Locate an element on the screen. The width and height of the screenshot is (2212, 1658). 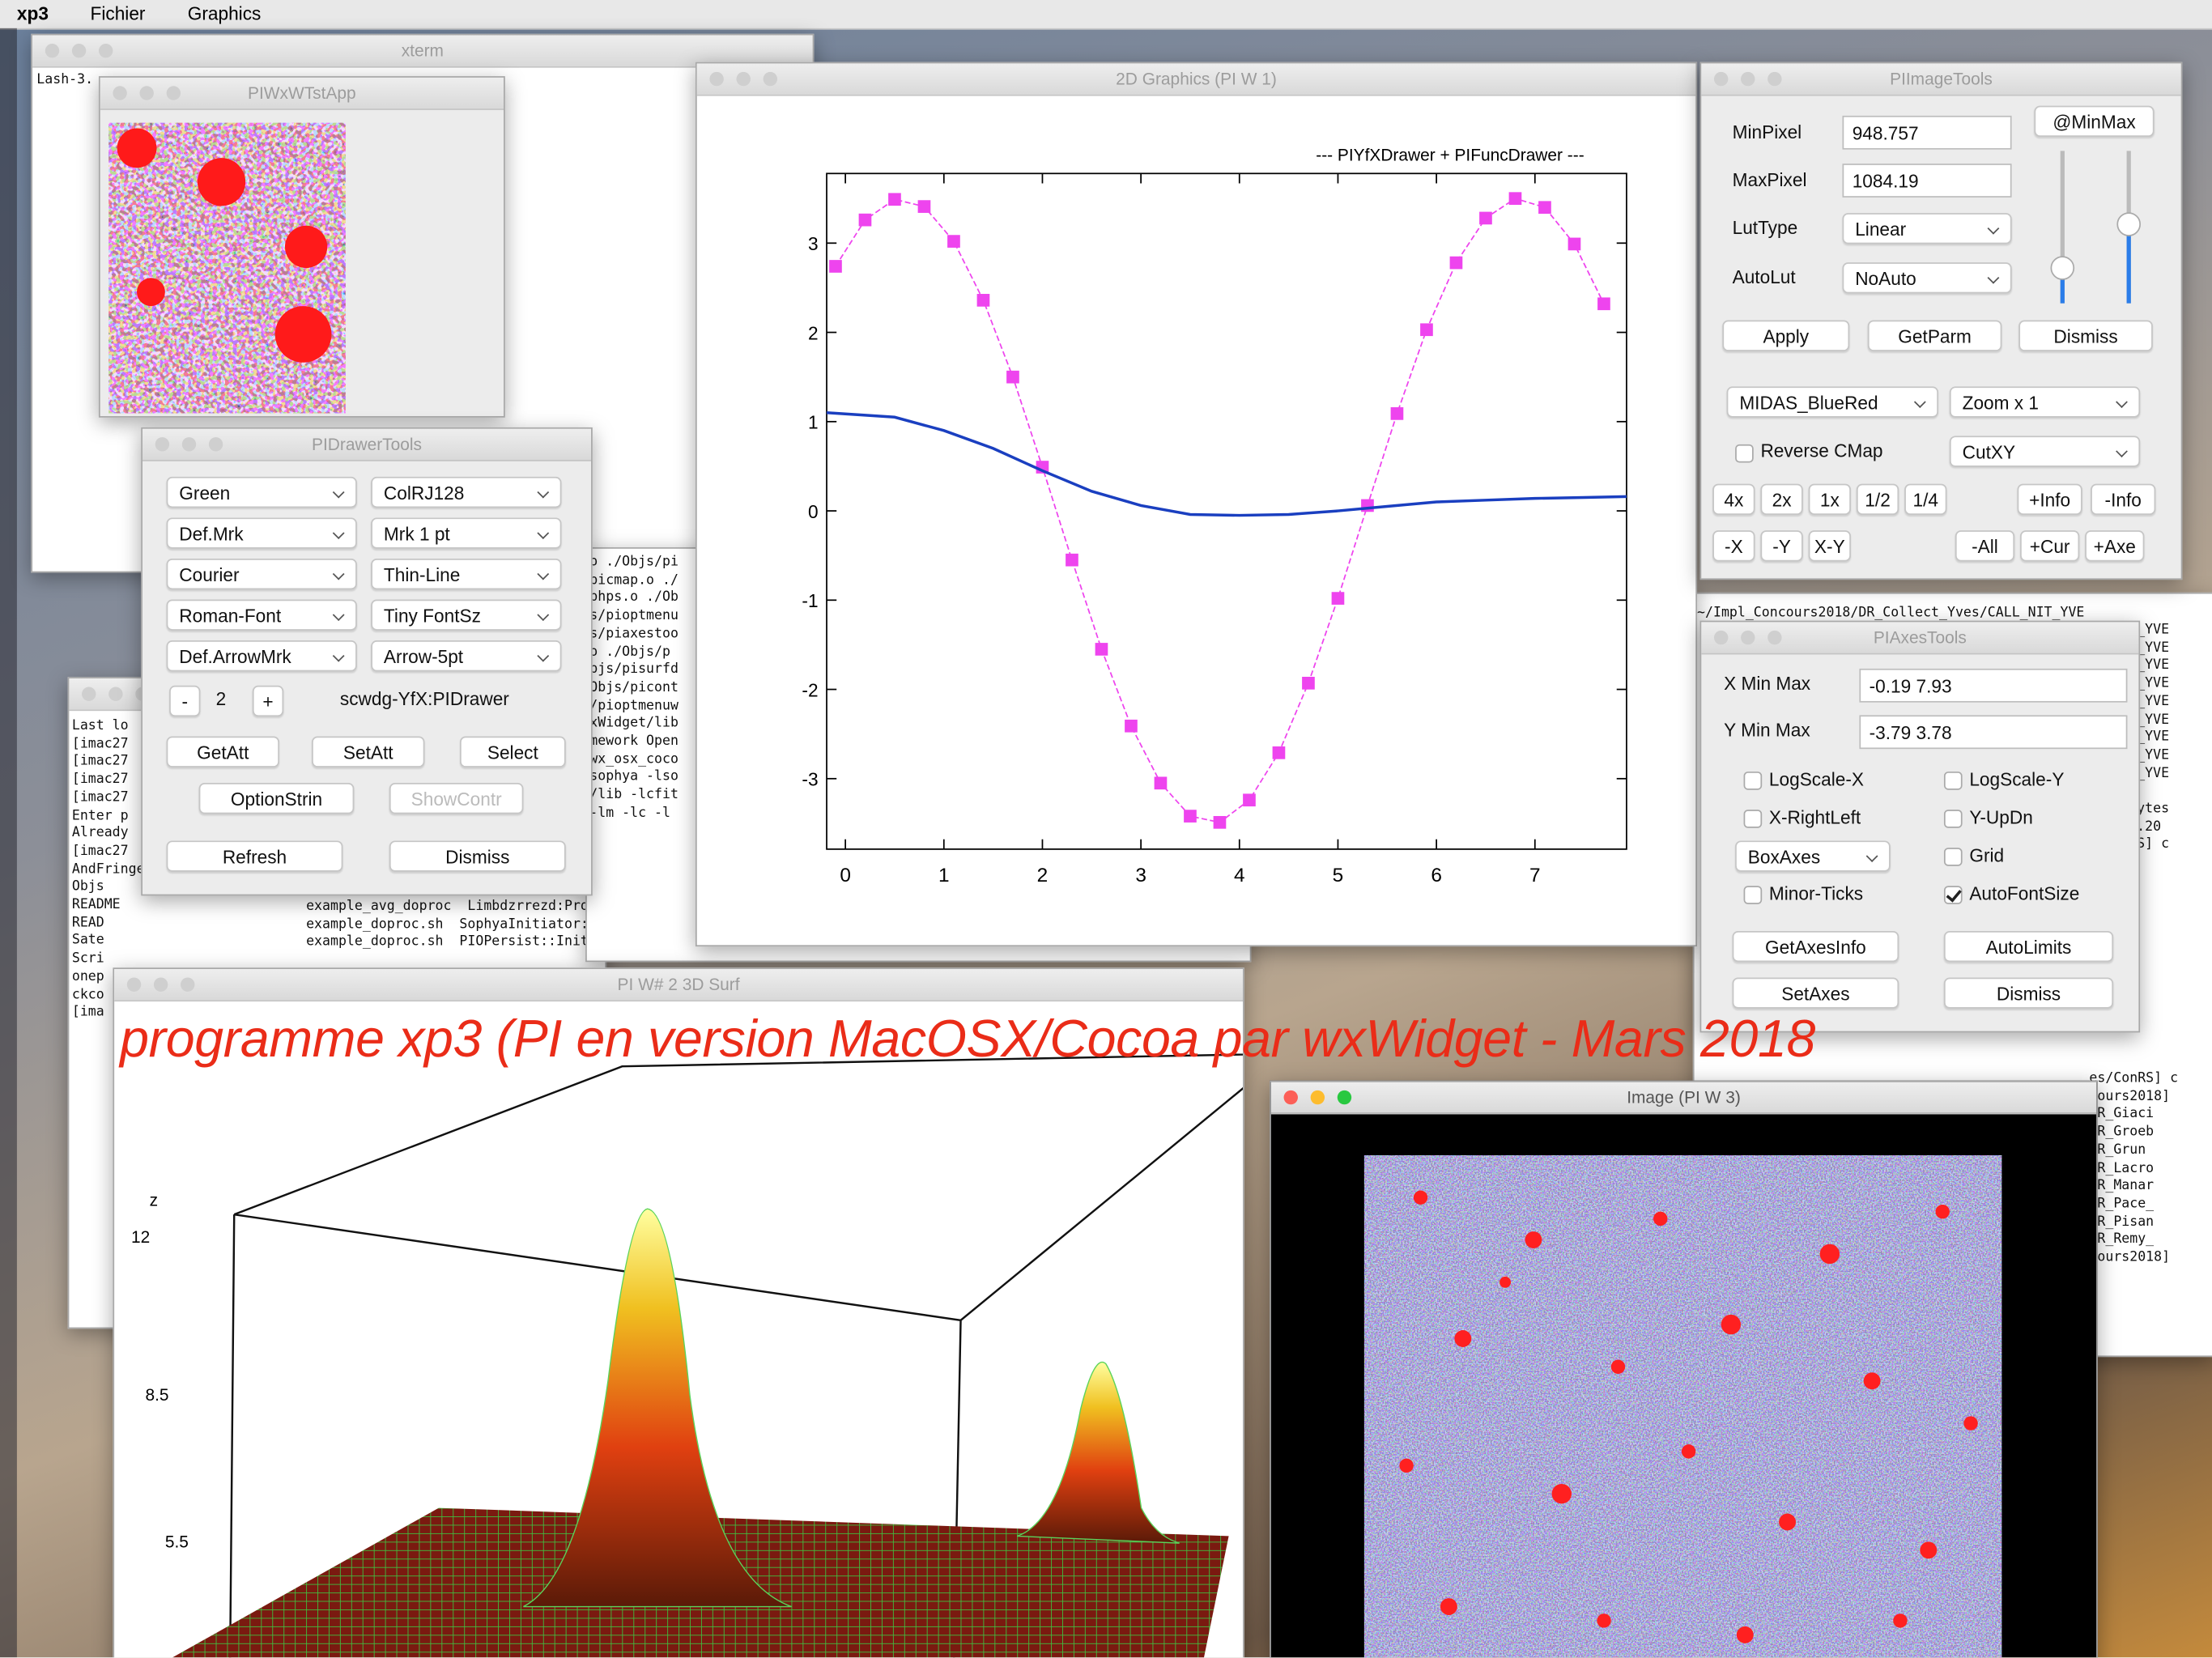
select: Courier is located at coordinates (261, 574).